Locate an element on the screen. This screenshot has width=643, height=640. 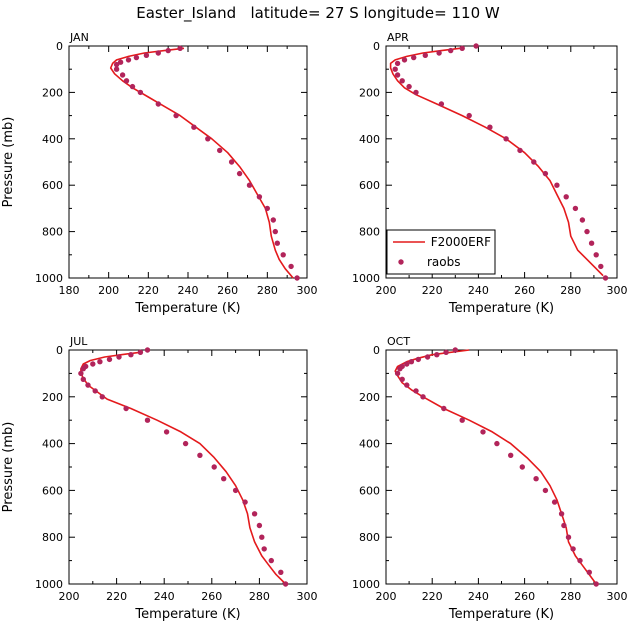
panel-oct-y-tick-label: 200 is located at coordinates (369, 397).